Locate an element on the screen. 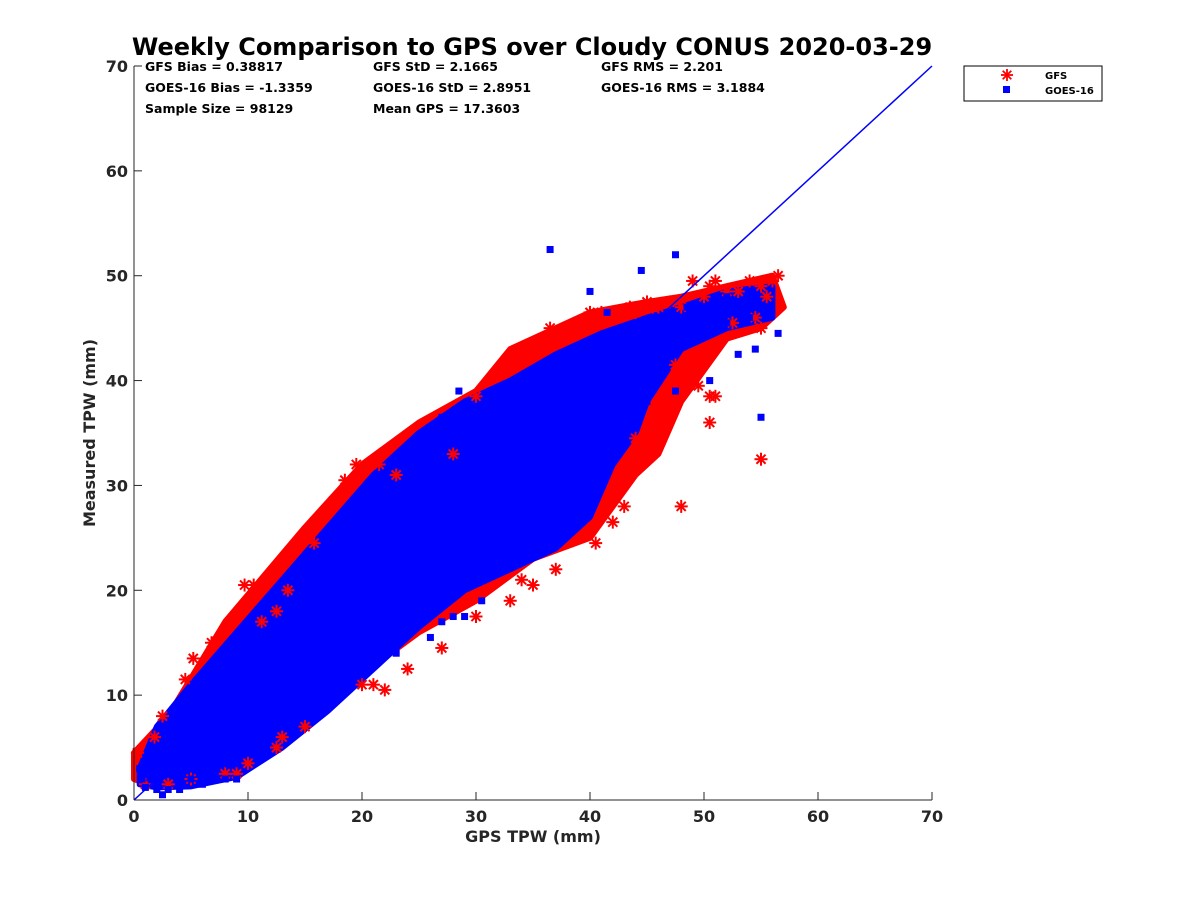 This screenshot has height=900, width=1200. y-tick-label: 50 is located at coordinates (117, 276).